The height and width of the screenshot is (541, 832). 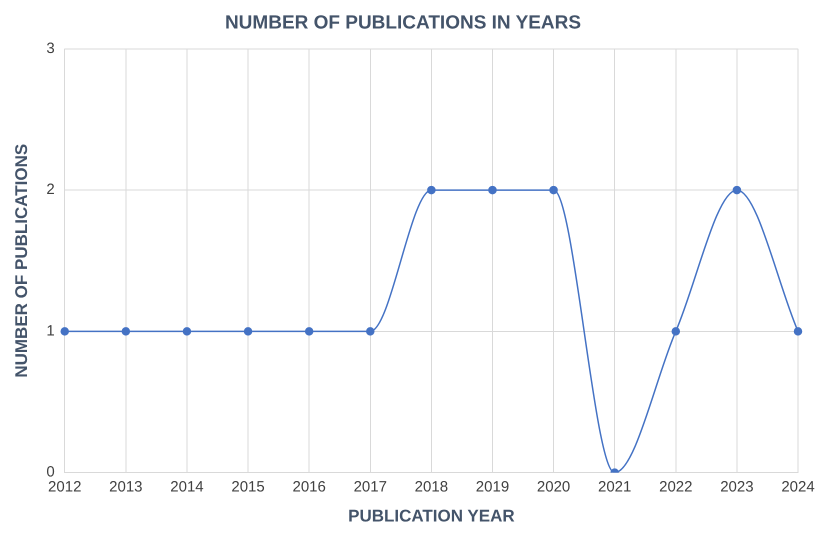 I want to click on y-tick-label: 3, so click(x=50, y=48).